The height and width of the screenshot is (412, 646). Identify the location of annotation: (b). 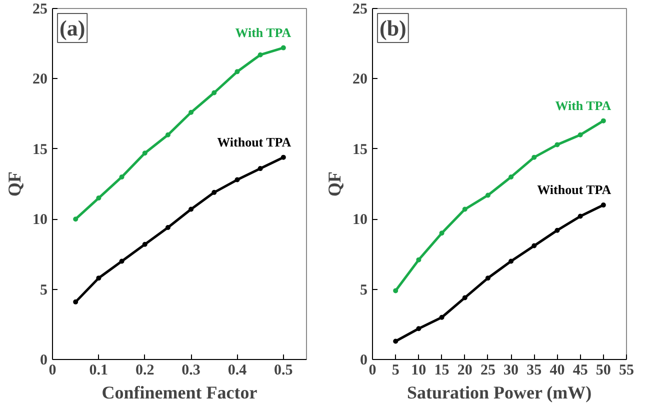
(393, 28).